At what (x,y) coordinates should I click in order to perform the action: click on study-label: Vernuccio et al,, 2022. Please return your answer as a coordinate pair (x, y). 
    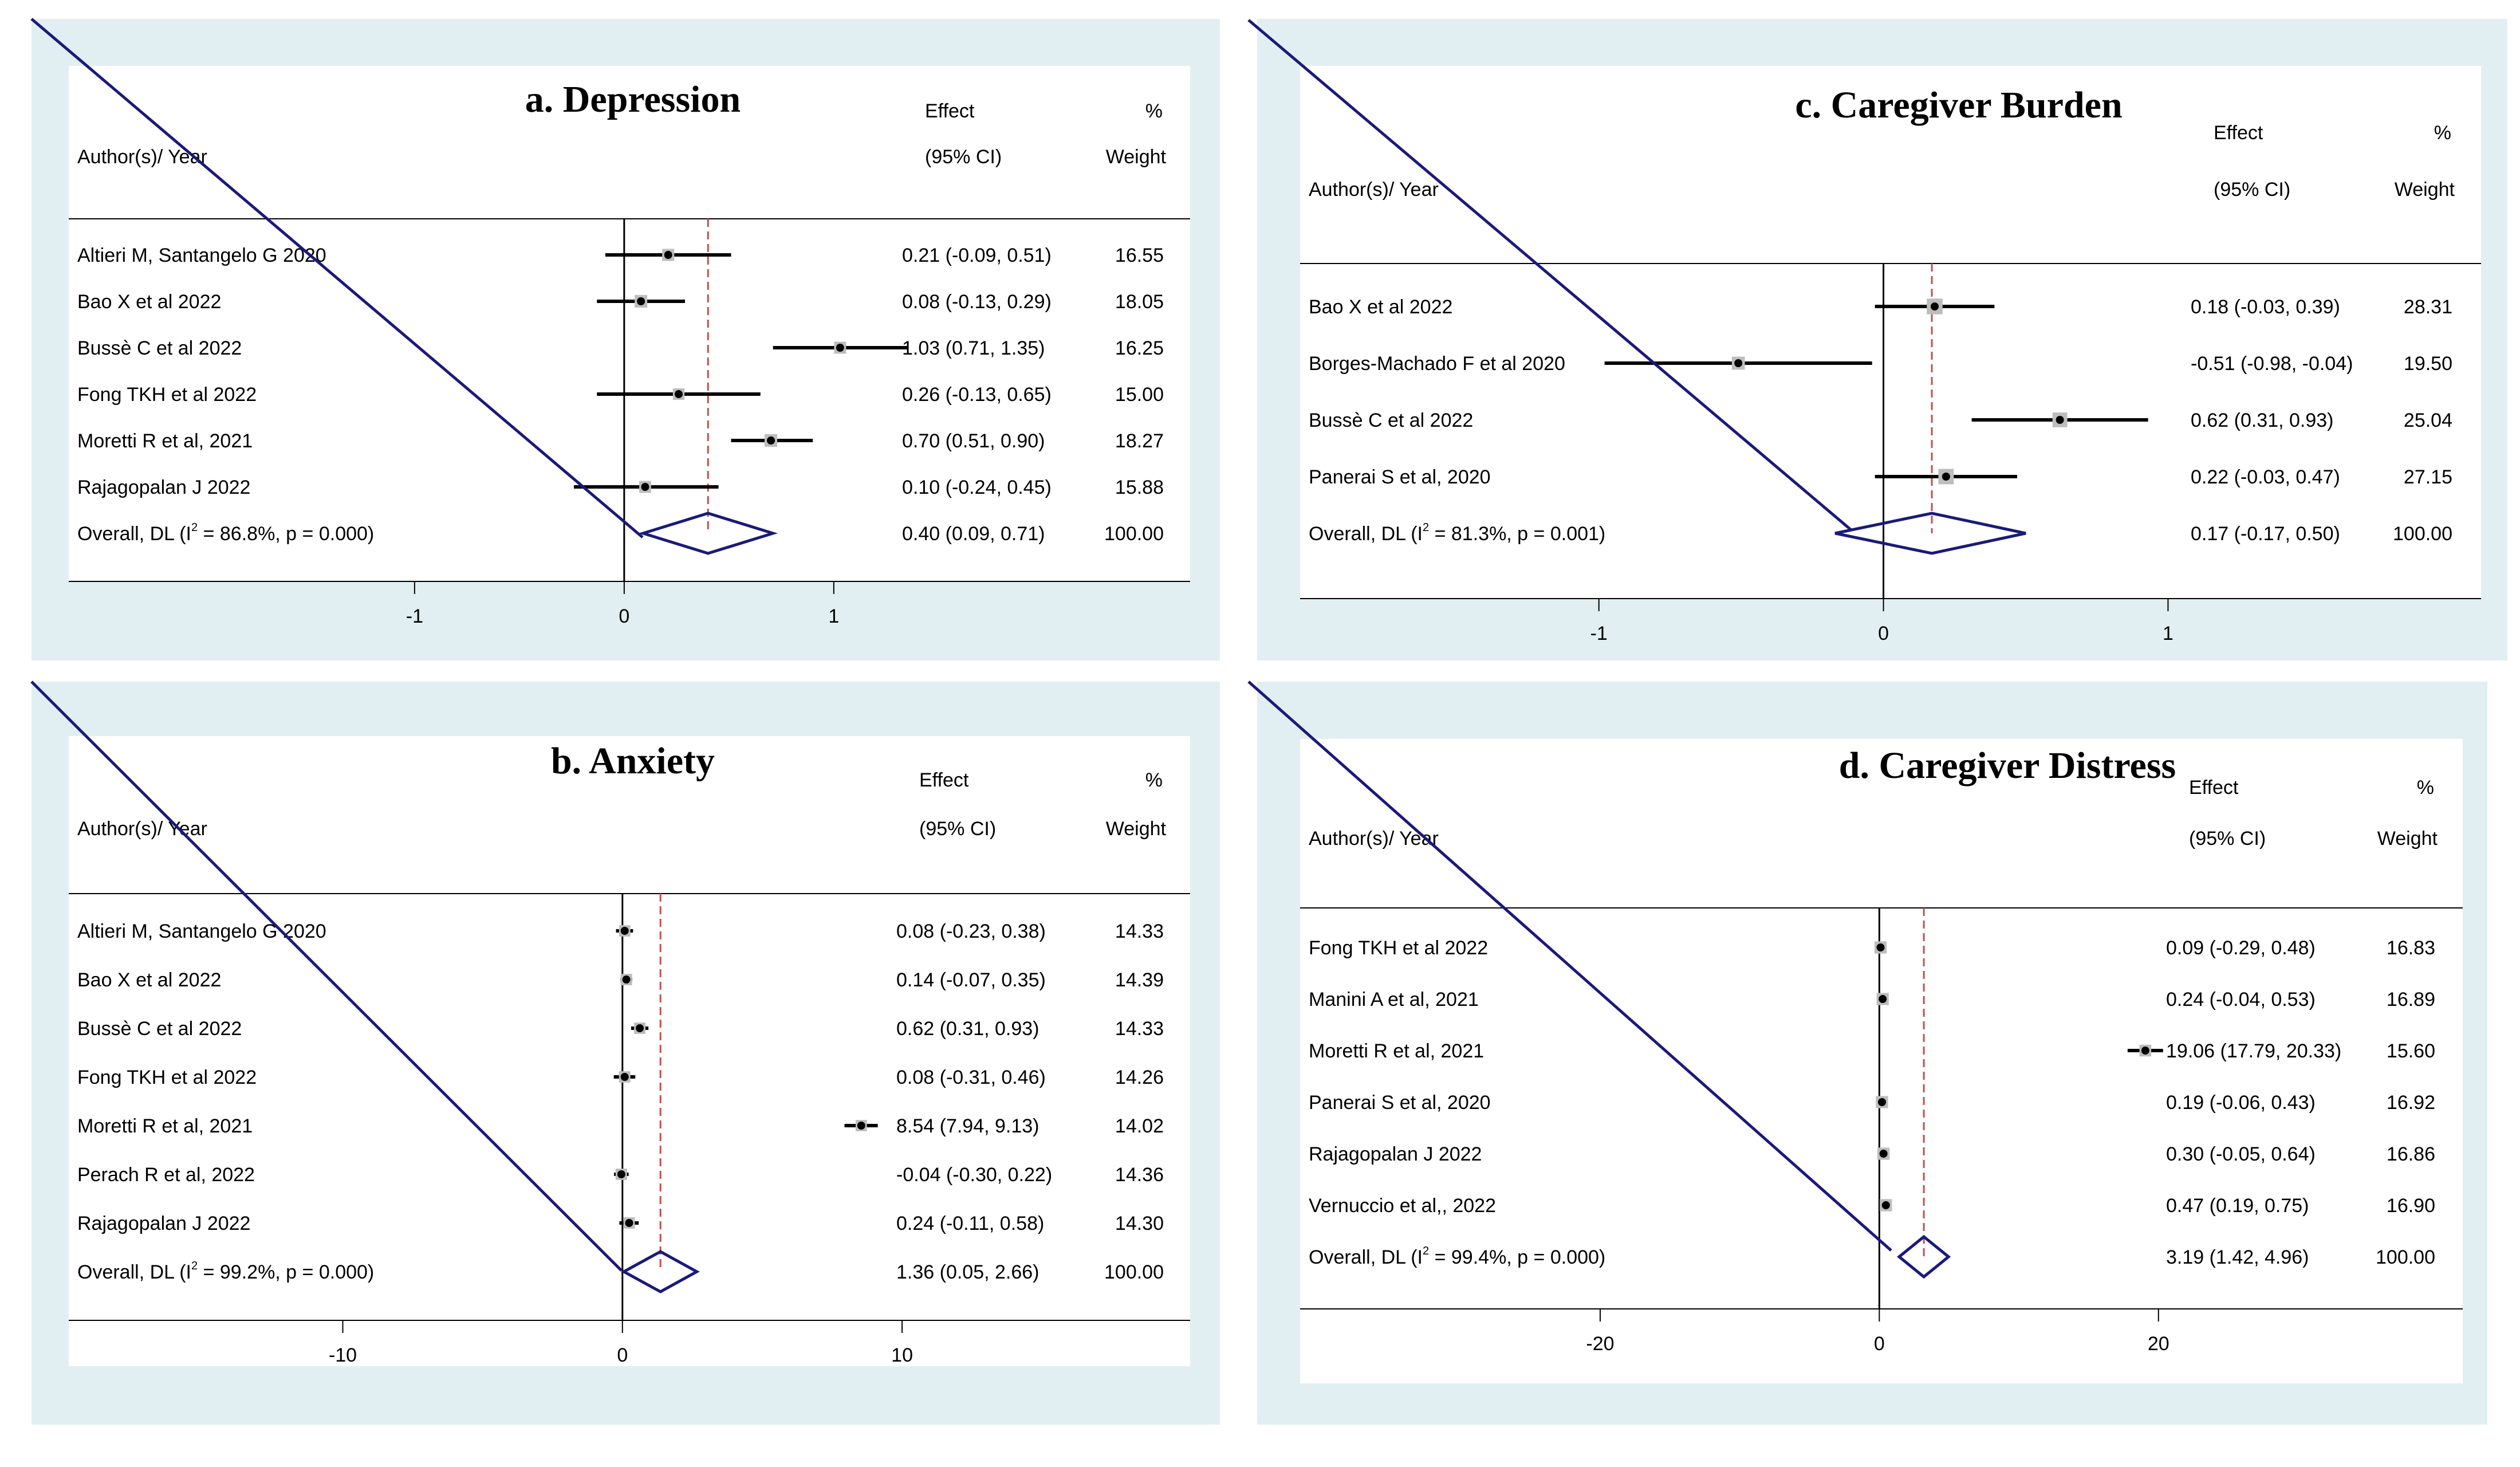
    Looking at the image, I should click on (1402, 1206).